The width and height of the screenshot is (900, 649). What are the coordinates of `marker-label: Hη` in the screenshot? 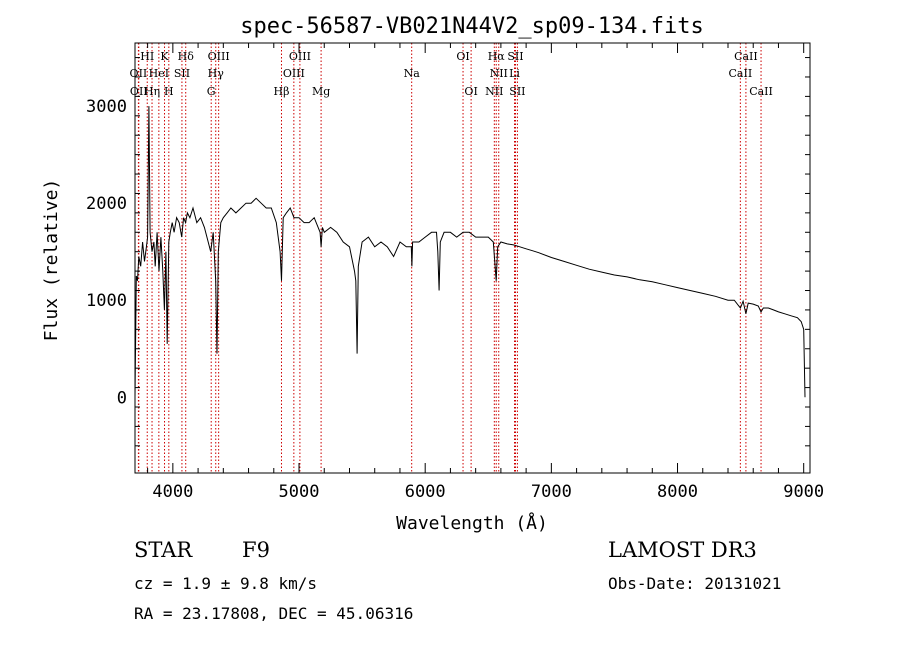 It's located at (152, 91).